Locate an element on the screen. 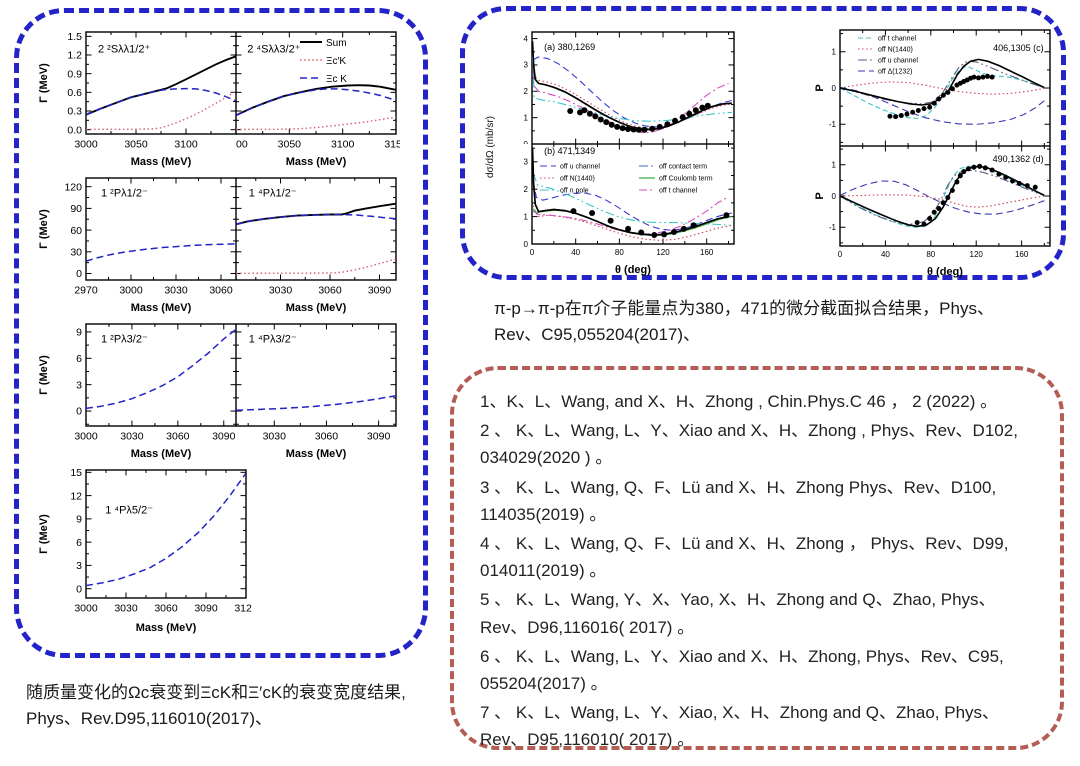  svg-text: 15 is located at coordinates (76, 473).